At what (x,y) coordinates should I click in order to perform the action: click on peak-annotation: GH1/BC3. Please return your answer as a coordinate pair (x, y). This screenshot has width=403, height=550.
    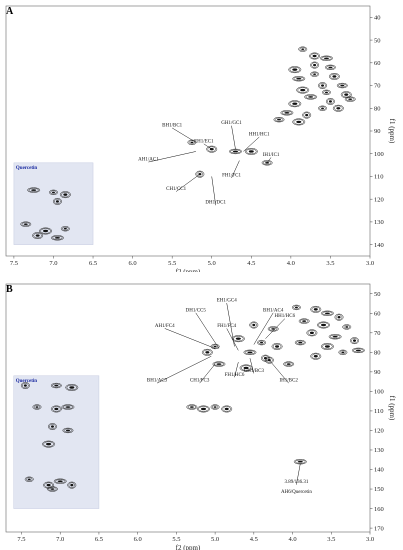
    Looking at the image, I should click on (254, 371).